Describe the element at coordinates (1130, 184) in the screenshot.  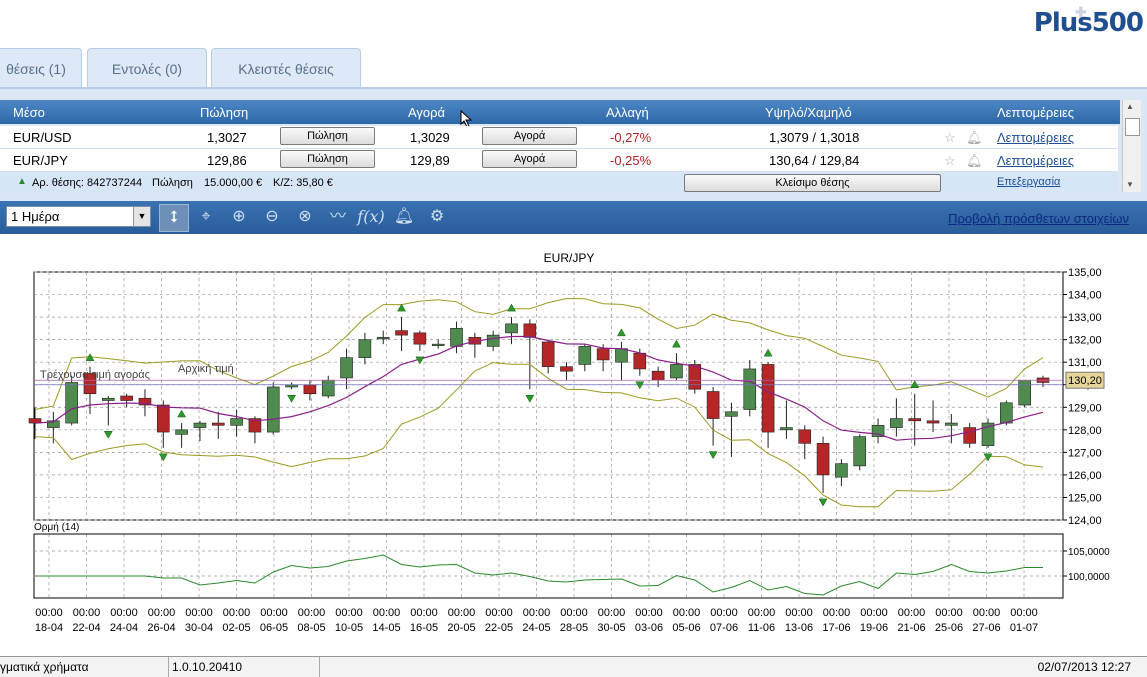
I see `scroll-down-icon: ▼` at that location.